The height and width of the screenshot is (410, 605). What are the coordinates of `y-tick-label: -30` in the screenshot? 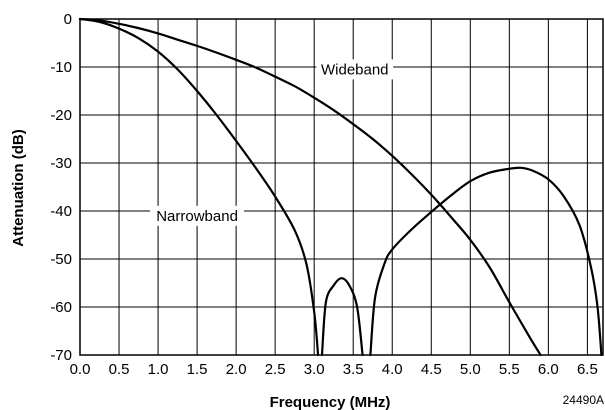 It's located at (61, 163).